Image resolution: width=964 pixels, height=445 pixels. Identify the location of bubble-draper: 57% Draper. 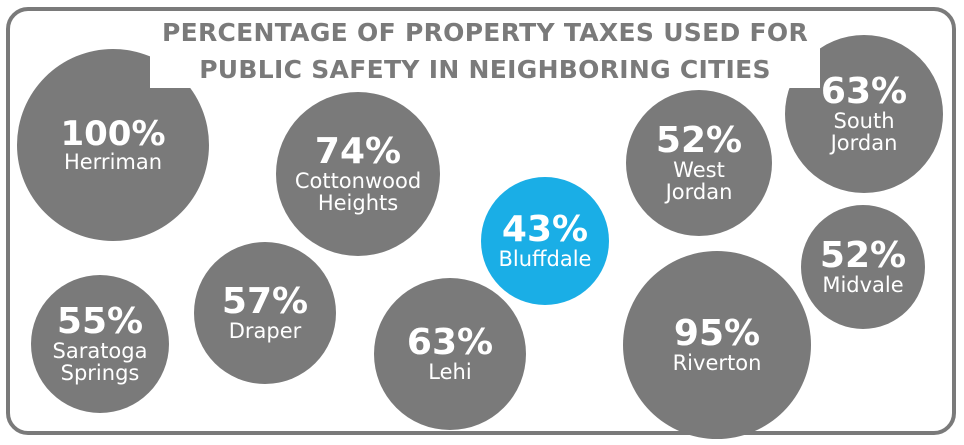
(265, 313).